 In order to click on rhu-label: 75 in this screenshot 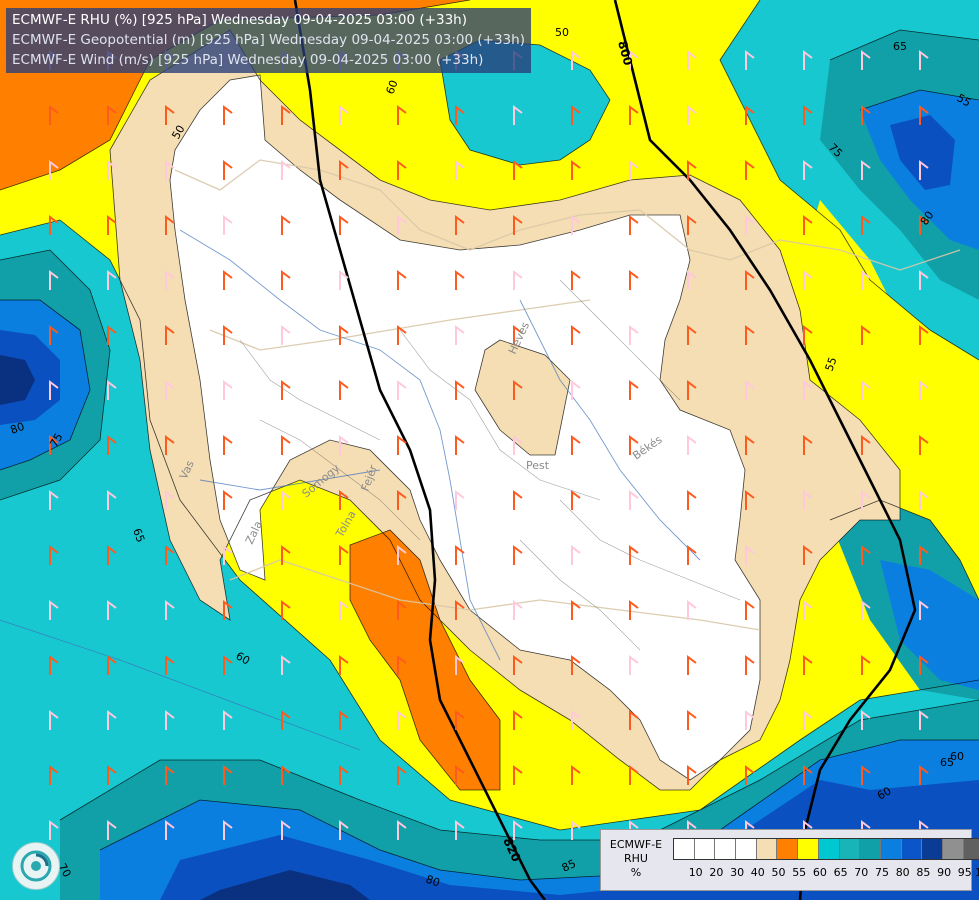, I will do `click(56, 440)`.